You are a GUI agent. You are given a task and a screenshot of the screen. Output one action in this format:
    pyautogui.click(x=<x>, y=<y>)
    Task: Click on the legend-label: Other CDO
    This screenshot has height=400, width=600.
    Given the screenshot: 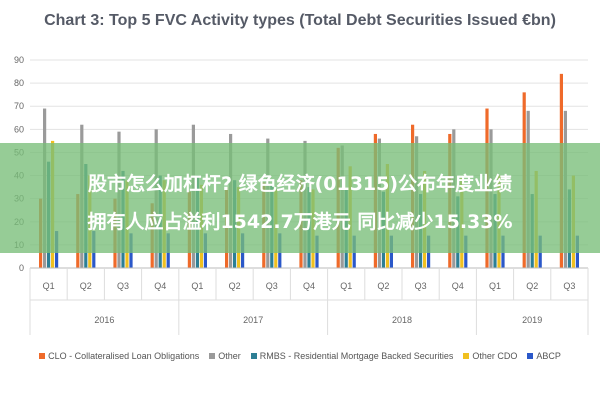 What is the action you would take?
    pyautogui.click(x=495, y=356)
    